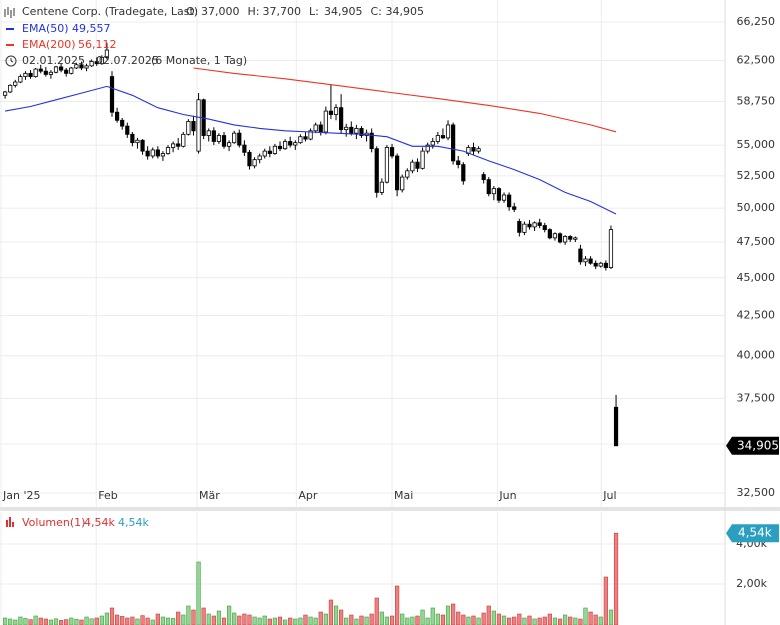  What do you see at coordinates (314, 11) in the screenshot?
I see `ohlc-label: L:` at bounding box center [314, 11].